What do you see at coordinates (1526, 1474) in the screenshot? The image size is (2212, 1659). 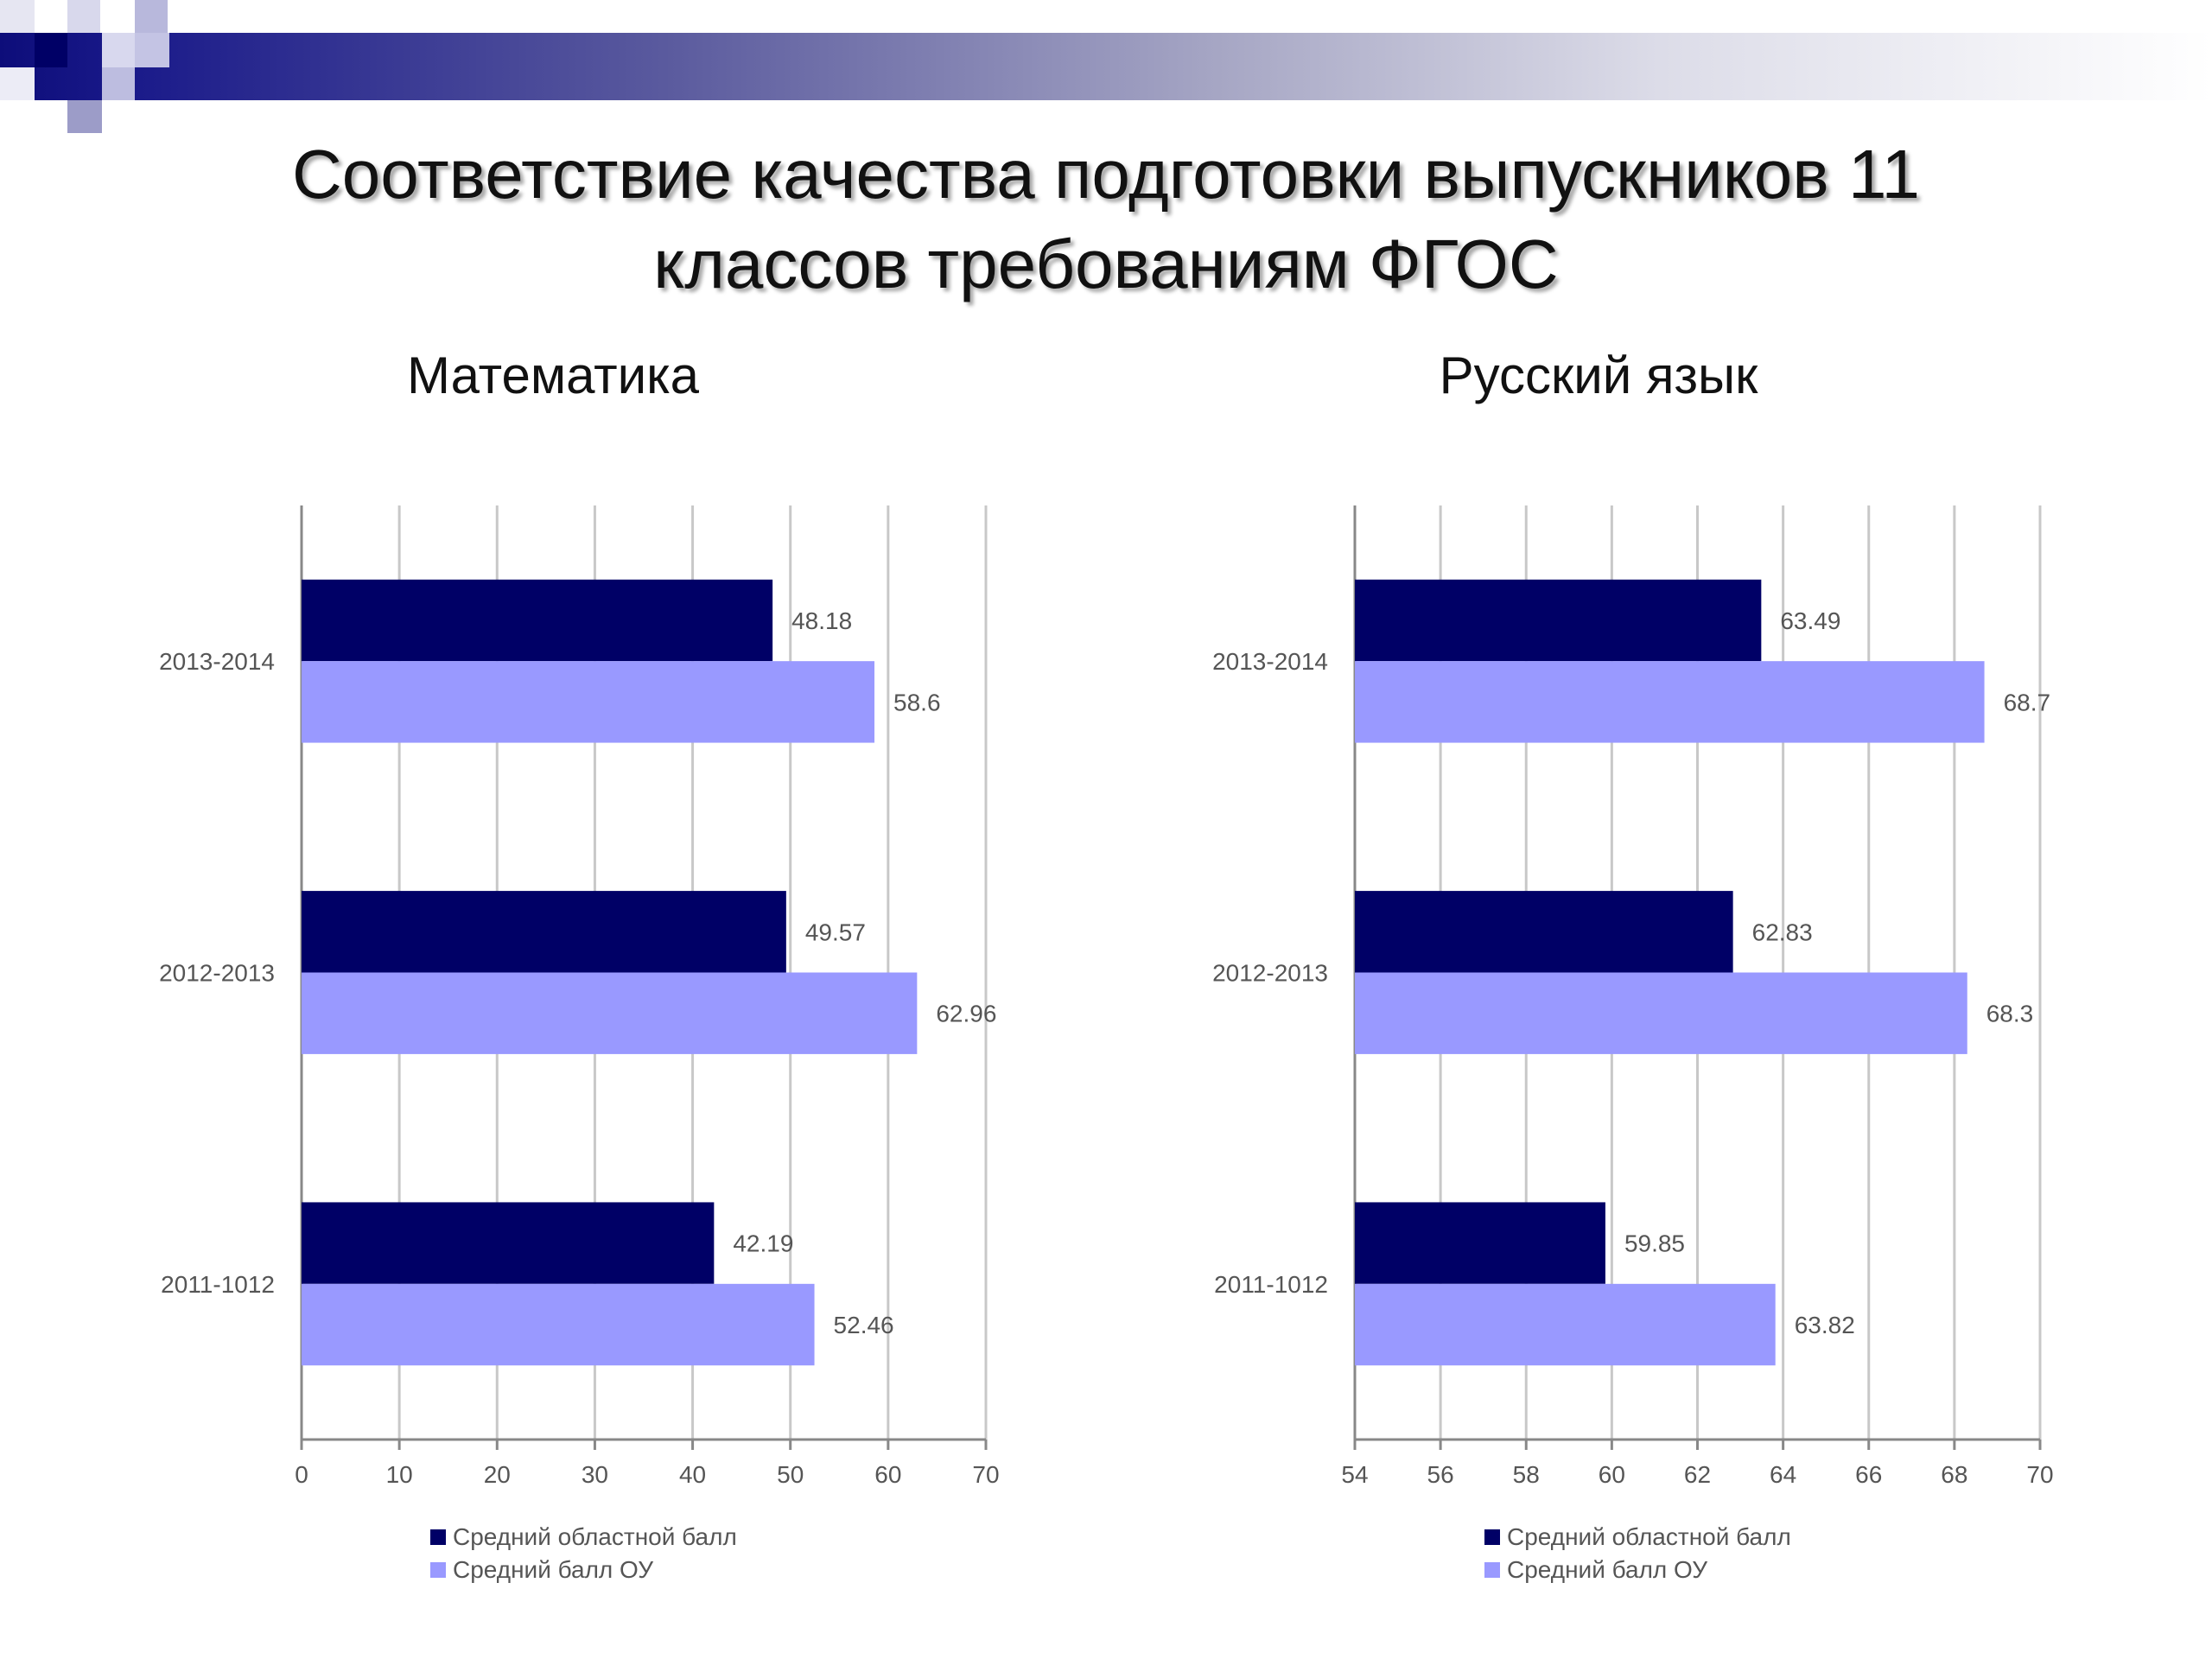 I see `x-tick-label: 58` at bounding box center [1526, 1474].